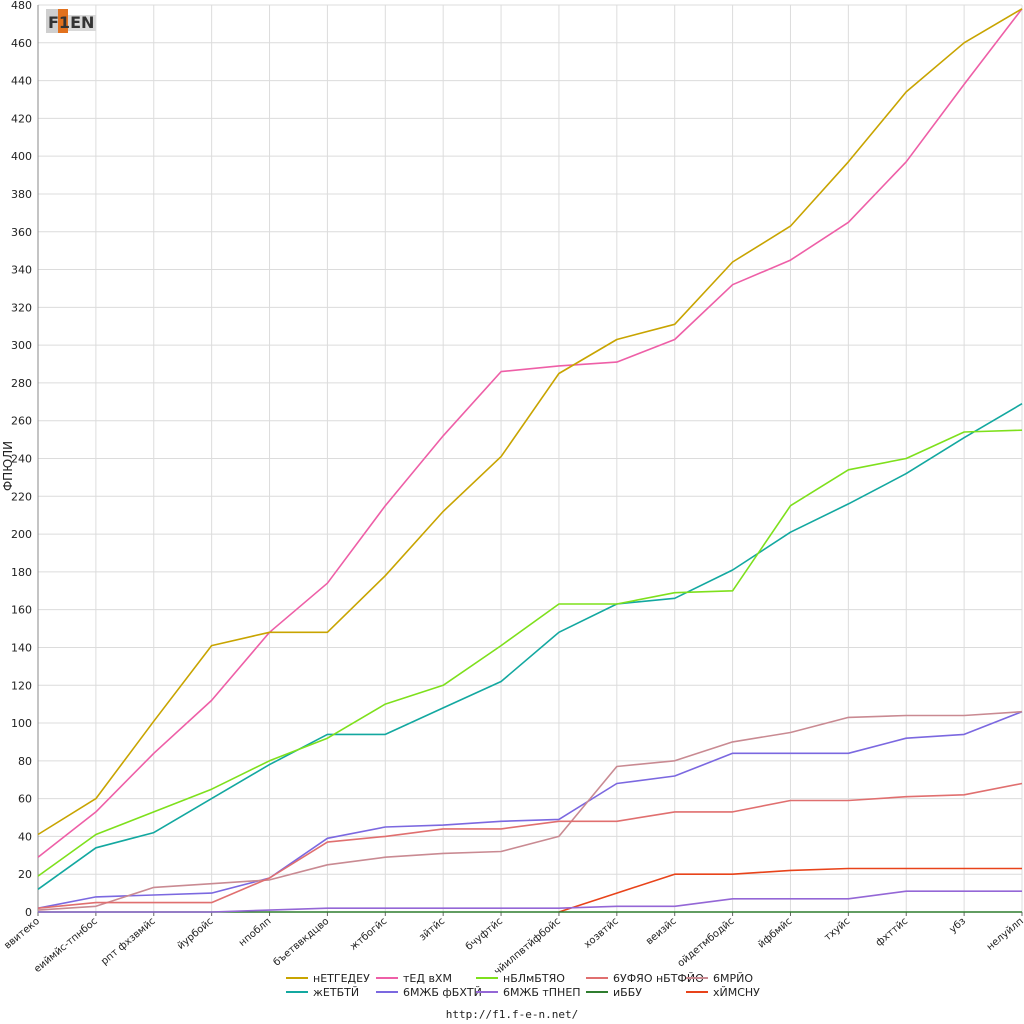  I want to click on logo-text: F1EN, so click(71, 22).